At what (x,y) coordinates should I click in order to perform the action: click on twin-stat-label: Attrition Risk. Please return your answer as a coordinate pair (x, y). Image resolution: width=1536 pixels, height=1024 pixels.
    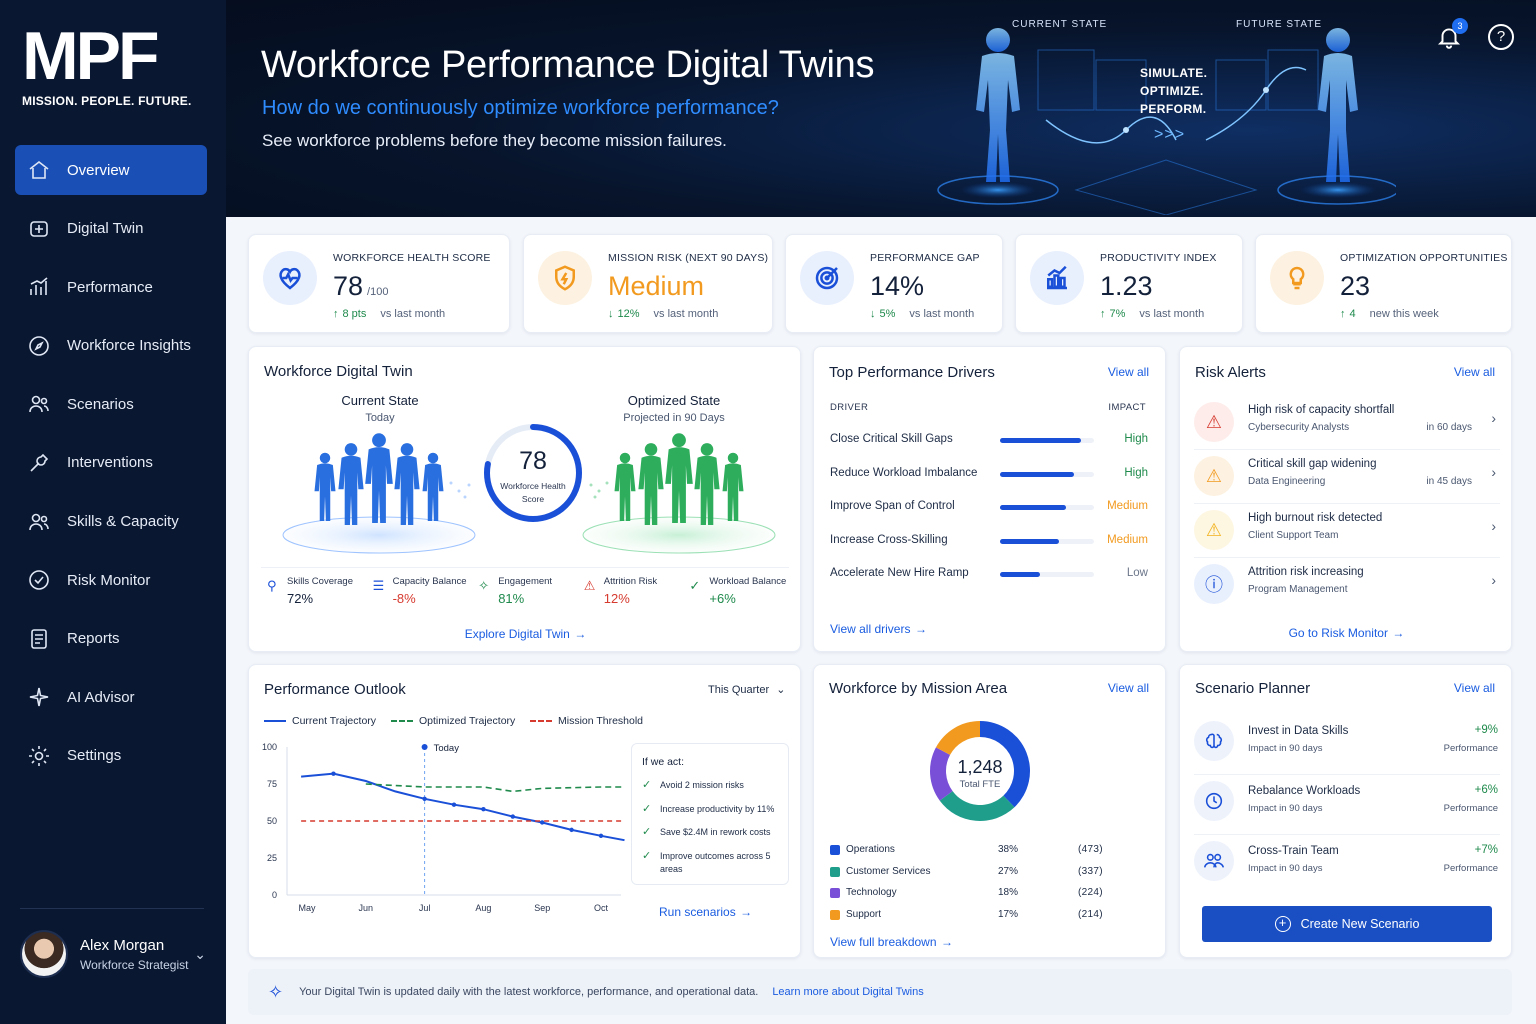
    Looking at the image, I should click on (630, 581).